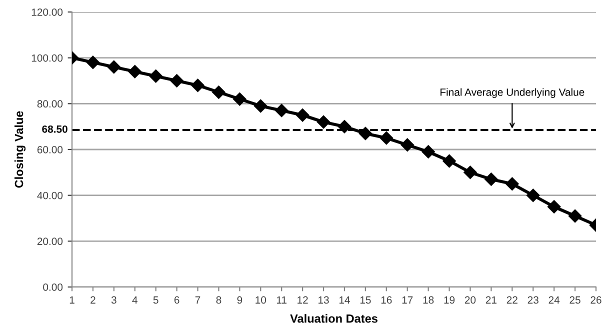 The image size is (605, 336). I want to click on x-tick-label: 24, so click(554, 300).